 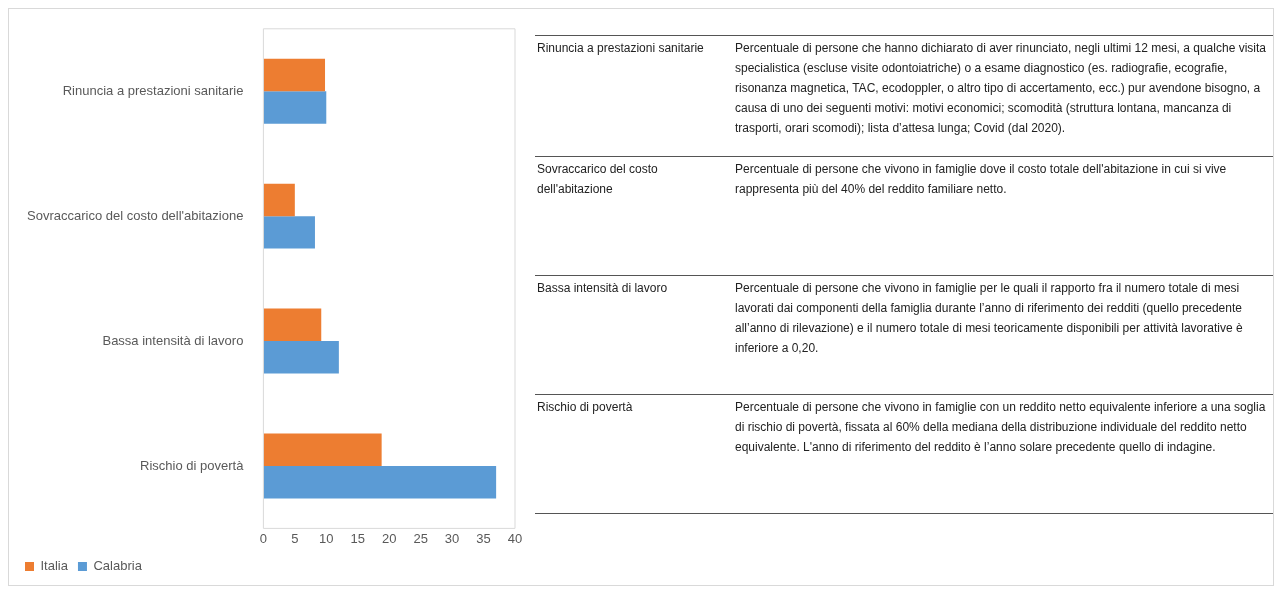 I want to click on text: Sovraccarico del costo dell'abitazione, so click(x=597, y=179).